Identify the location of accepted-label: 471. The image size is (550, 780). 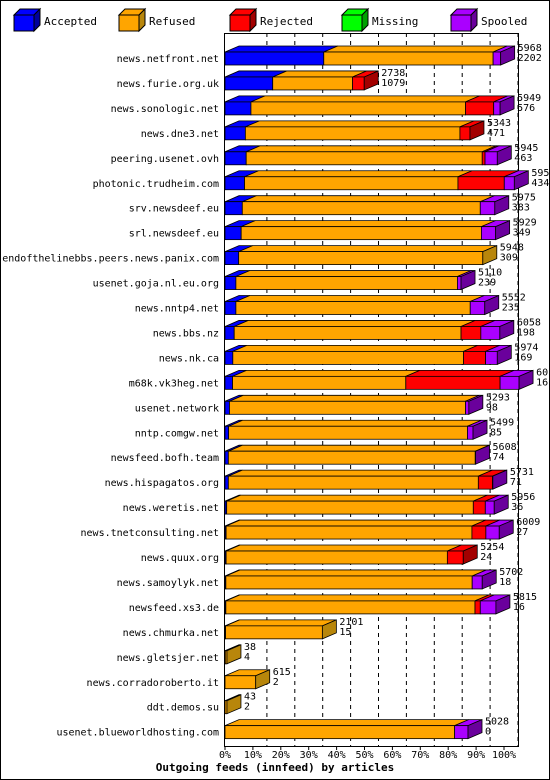
(496, 133).